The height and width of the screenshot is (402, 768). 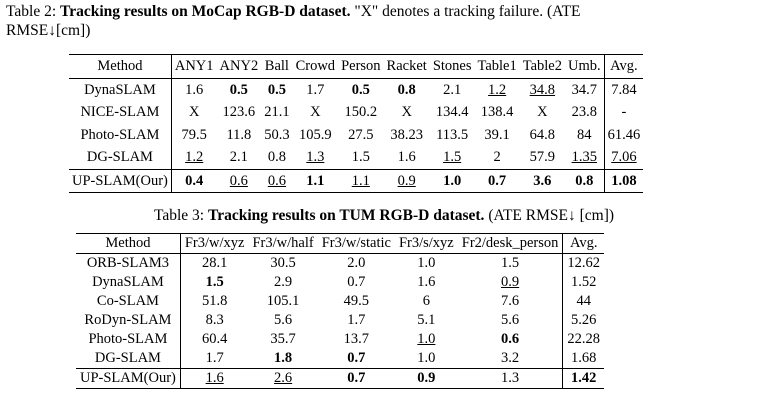 What do you see at coordinates (426, 378) in the screenshot?
I see `table3-value-cell: 0.9` at bounding box center [426, 378].